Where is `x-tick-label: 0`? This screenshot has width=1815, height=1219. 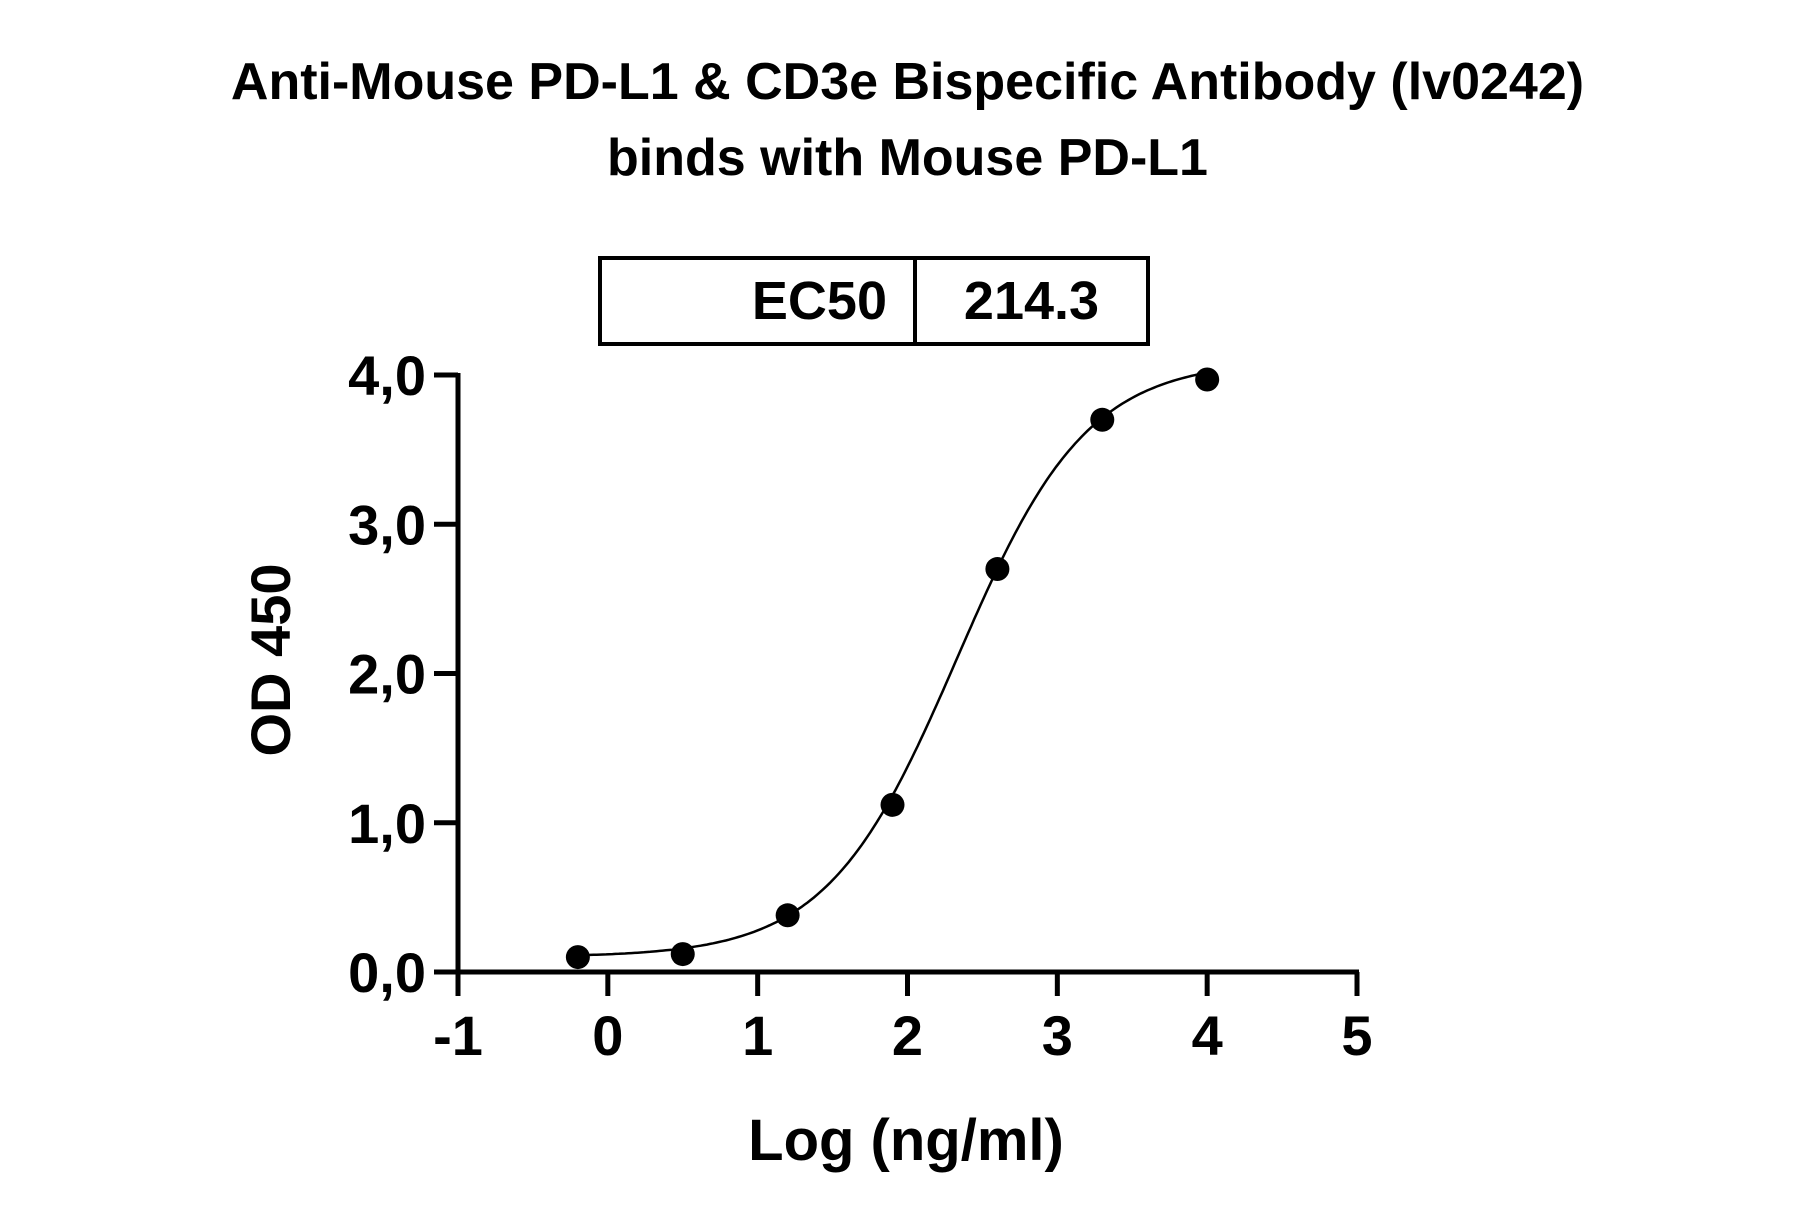 x-tick-label: 0 is located at coordinates (607, 1035).